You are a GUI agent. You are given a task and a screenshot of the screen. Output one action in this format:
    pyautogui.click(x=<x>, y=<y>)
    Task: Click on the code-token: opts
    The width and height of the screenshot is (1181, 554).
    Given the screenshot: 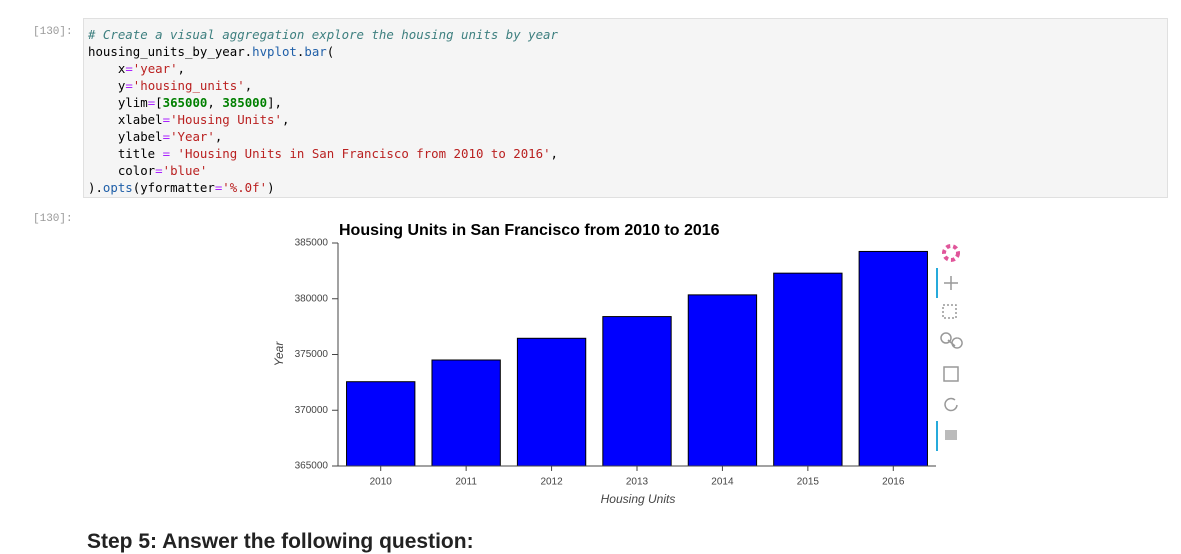 What is the action you would take?
    pyautogui.click(x=117, y=187)
    